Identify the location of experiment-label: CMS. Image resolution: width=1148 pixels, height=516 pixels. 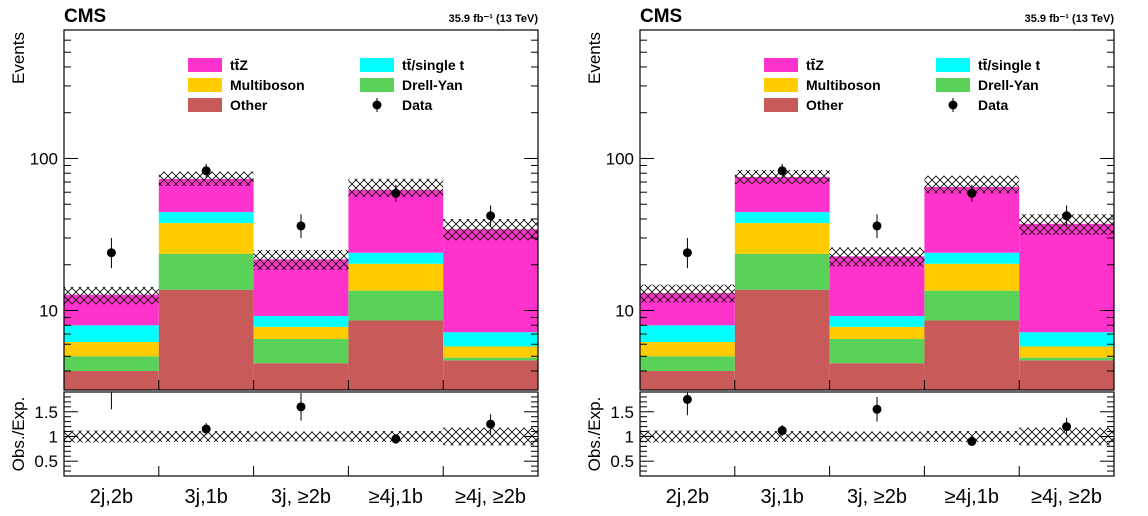
(661, 16).